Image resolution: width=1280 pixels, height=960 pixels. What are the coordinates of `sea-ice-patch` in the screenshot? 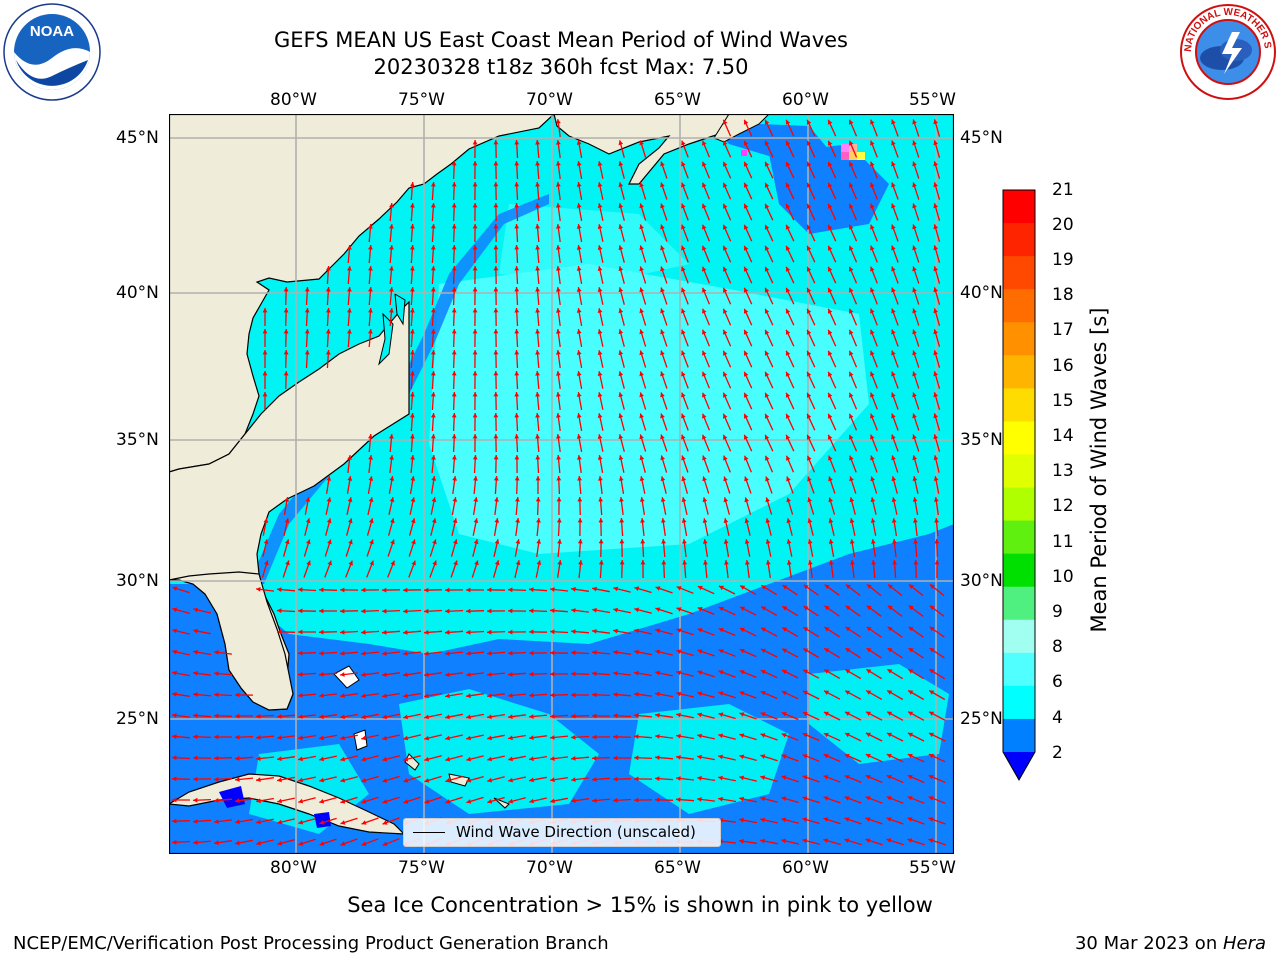 It's located at (845, 148).